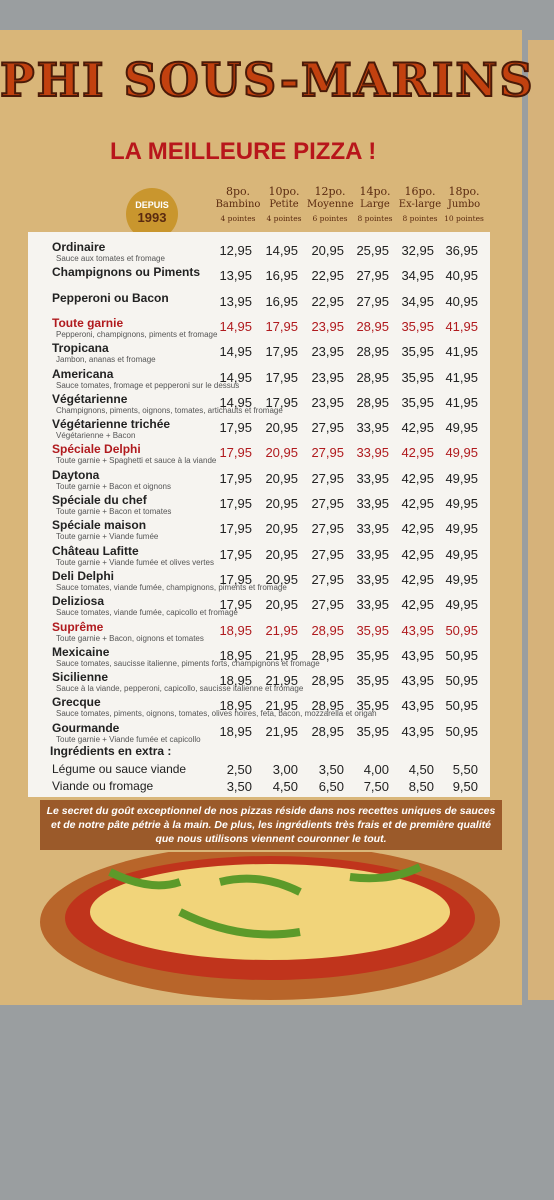 This screenshot has width=554, height=1200. I want to click on item-price: 43,95, so click(417, 681).